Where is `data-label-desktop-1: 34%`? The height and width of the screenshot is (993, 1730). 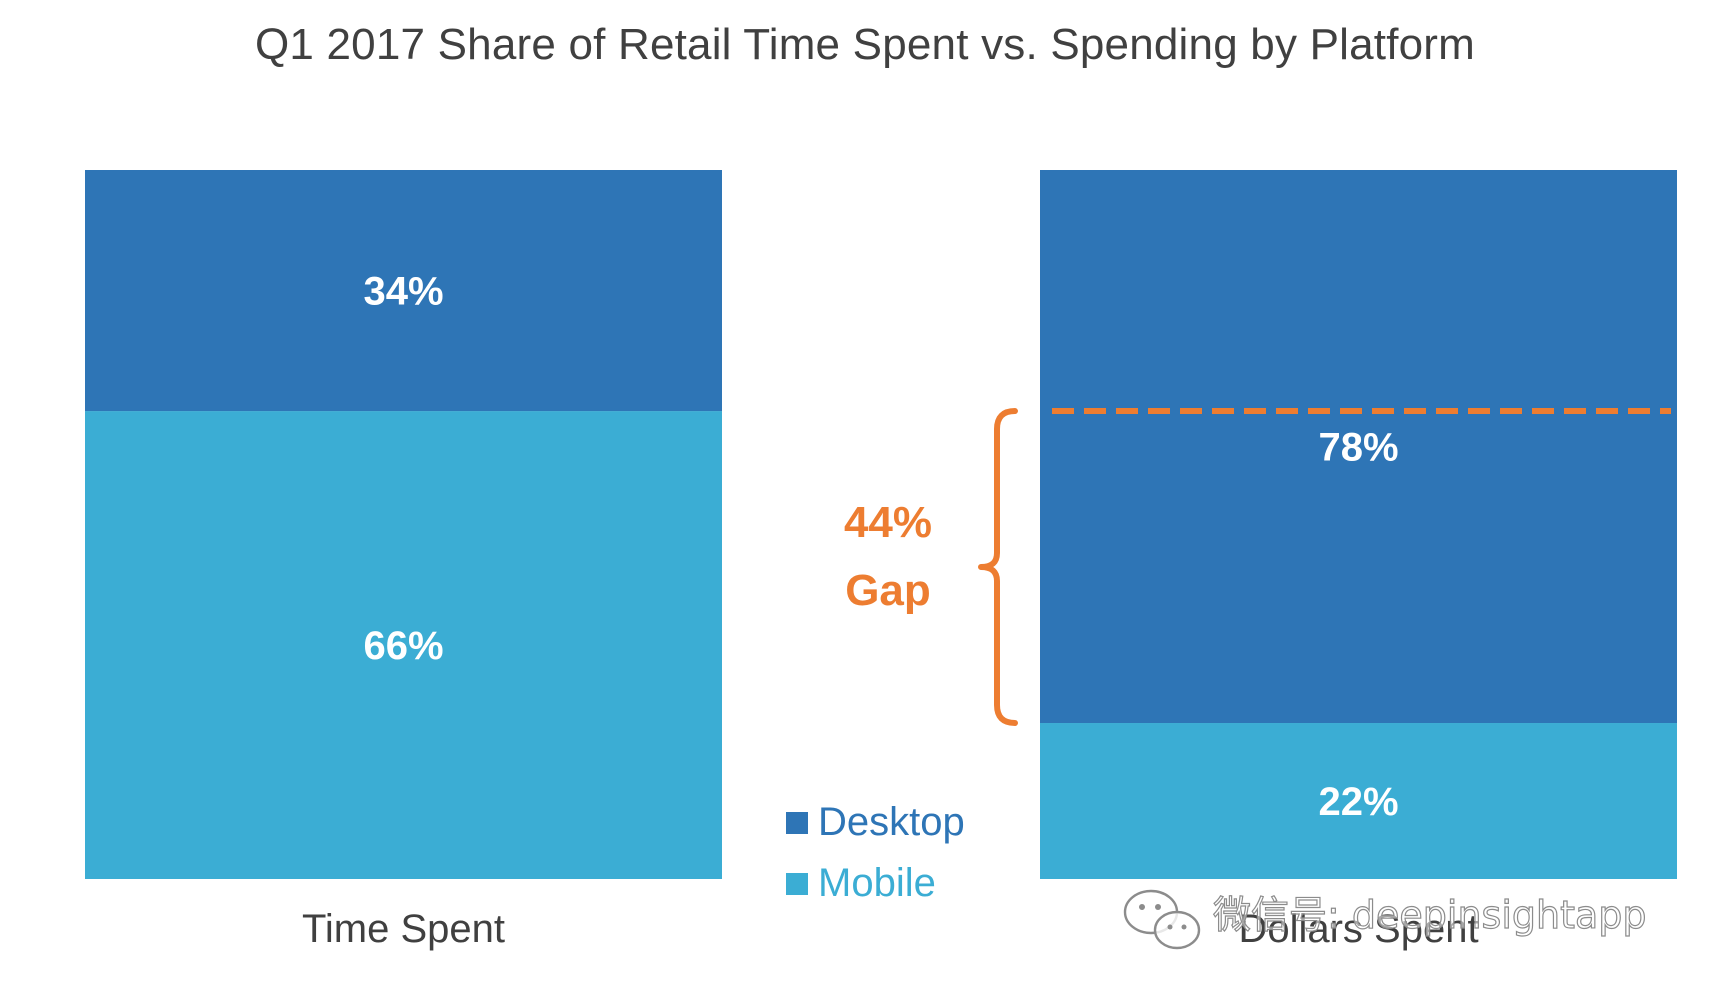 data-label-desktop-1: 34% is located at coordinates (403, 292).